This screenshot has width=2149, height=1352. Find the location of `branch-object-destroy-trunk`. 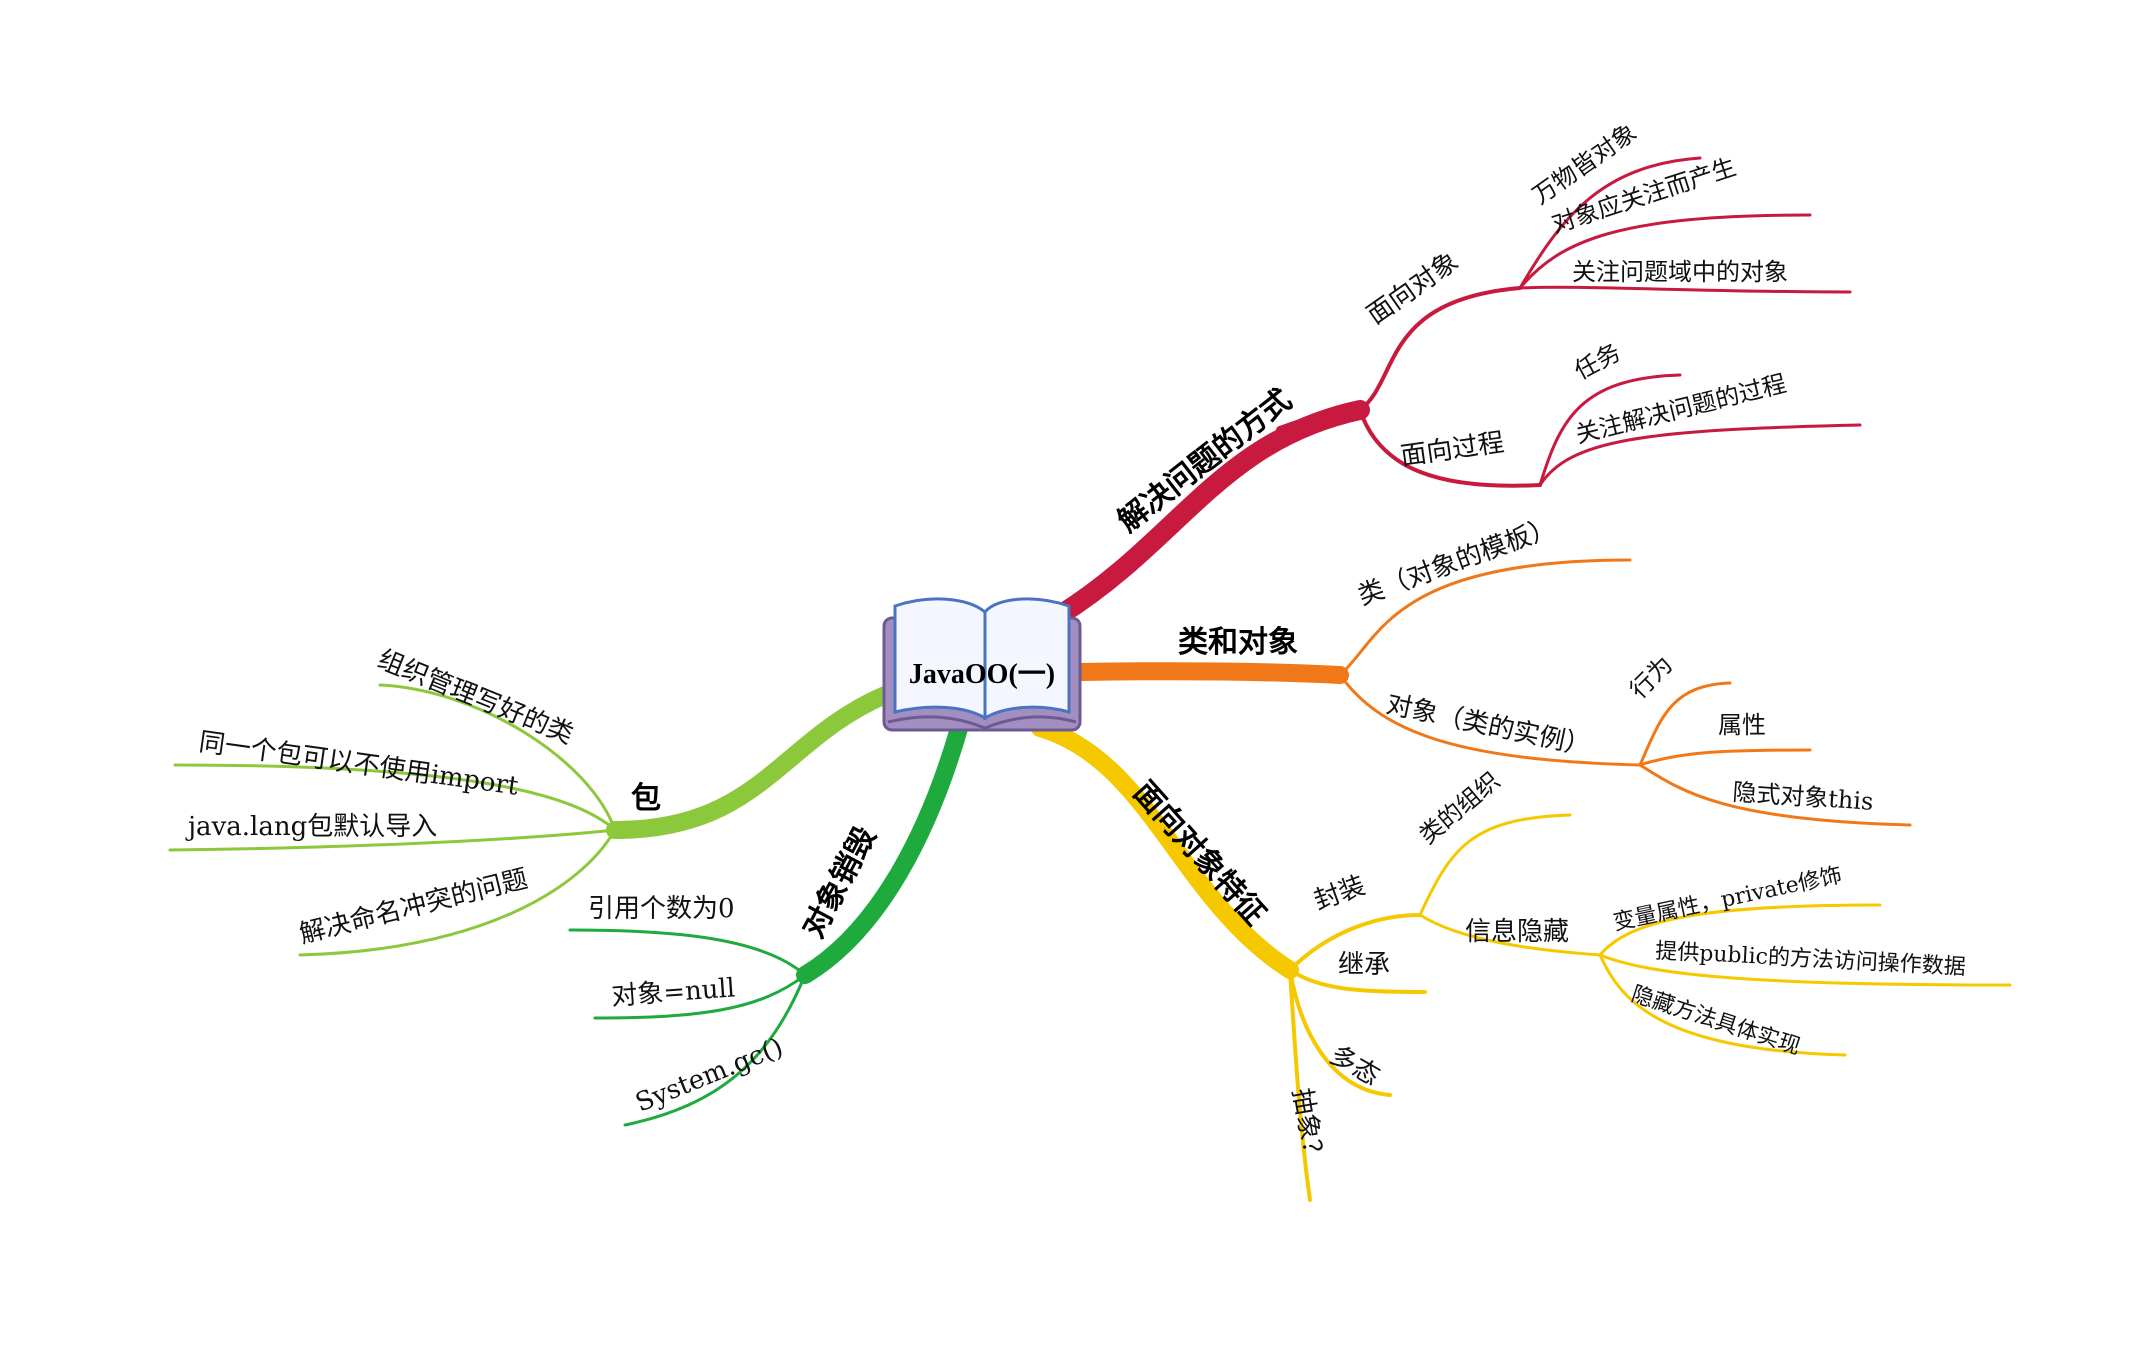

branch-object-destroy-trunk is located at coordinates (882, 850).